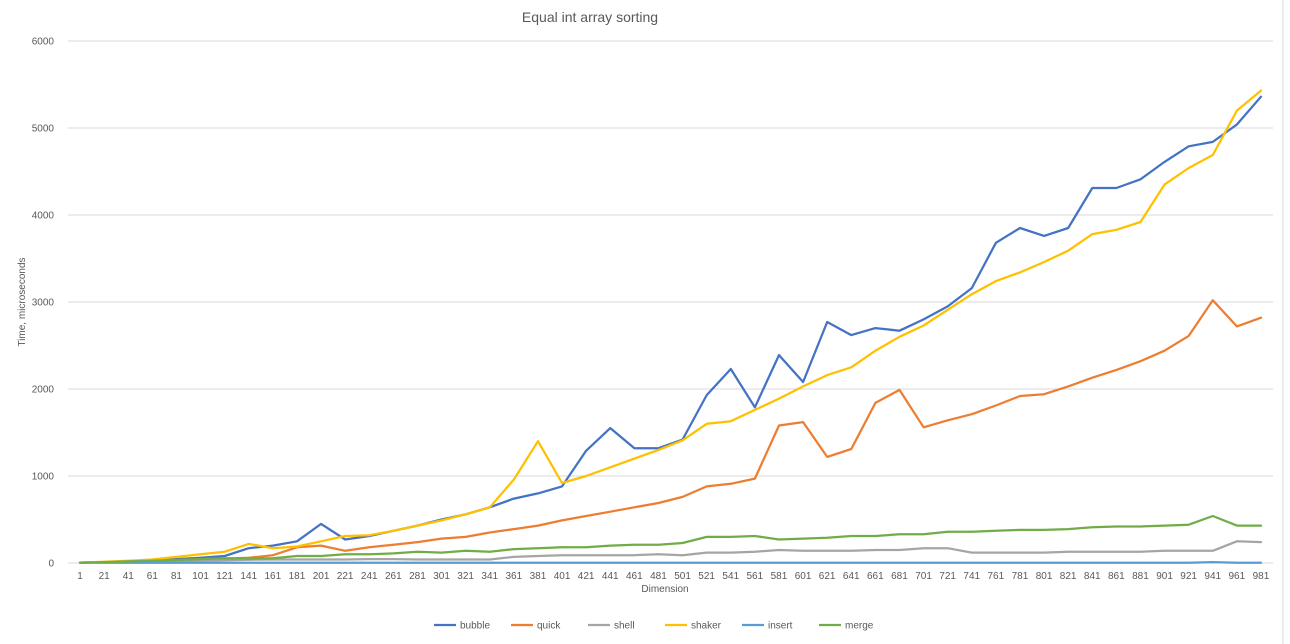 This screenshot has height=644, width=1290. I want to click on x-tick-label: 61, so click(153, 576).